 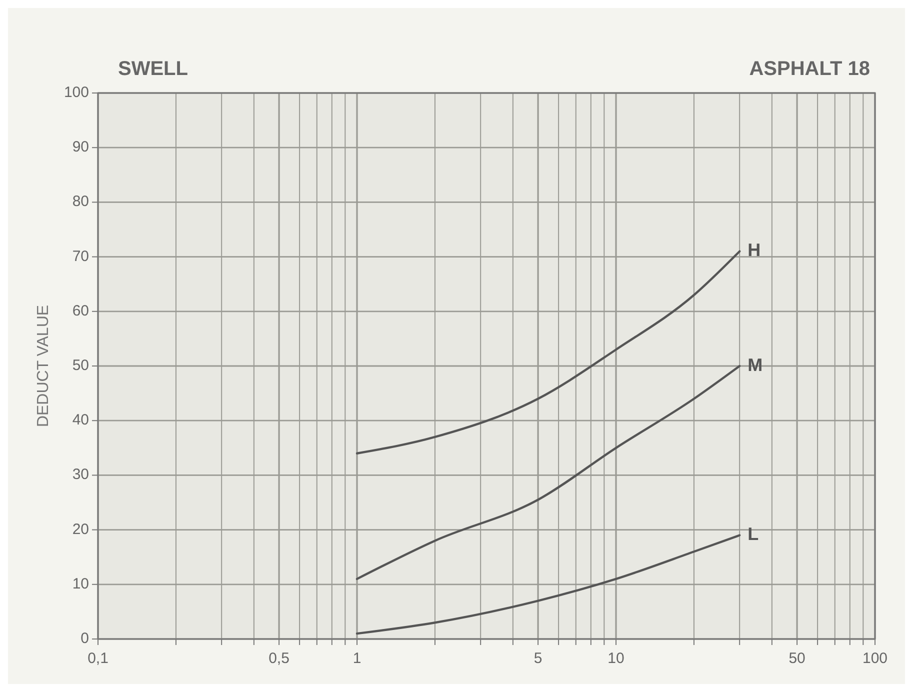 I want to click on y-tick-label: 20, so click(x=80, y=529).